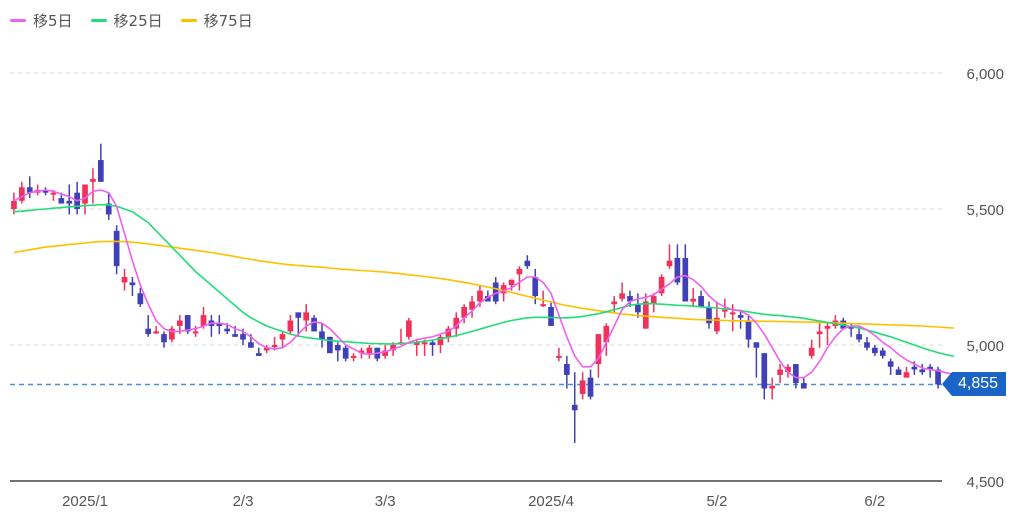 The image size is (1024, 522). Describe the element at coordinates (216, 20) in the screenshot. I see `legend-item-ma75: 移75日` at that location.